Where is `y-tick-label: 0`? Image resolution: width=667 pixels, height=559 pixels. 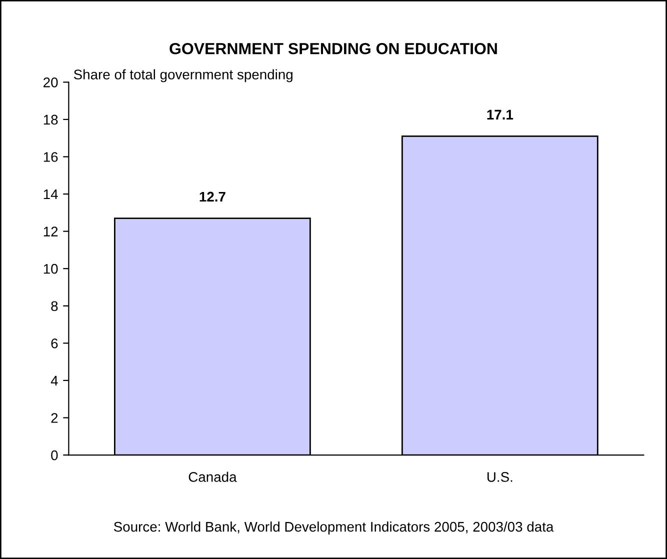
y-tick-label: 0 is located at coordinates (54, 455).